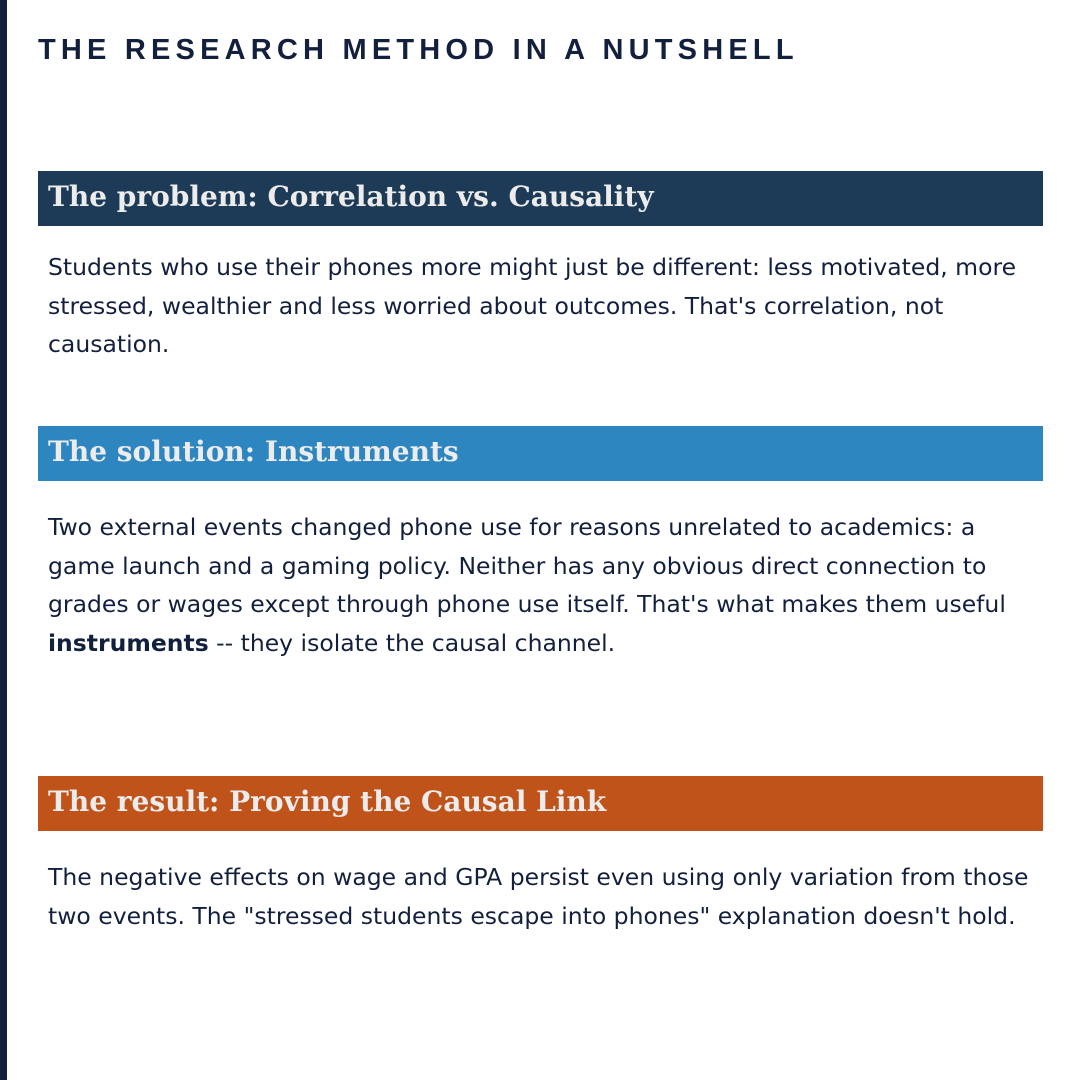 The width and height of the screenshot is (1080, 1080). What do you see at coordinates (540, 453) in the screenshot?
I see `section-heading-solution: The solution: Instruments` at bounding box center [540, 453].